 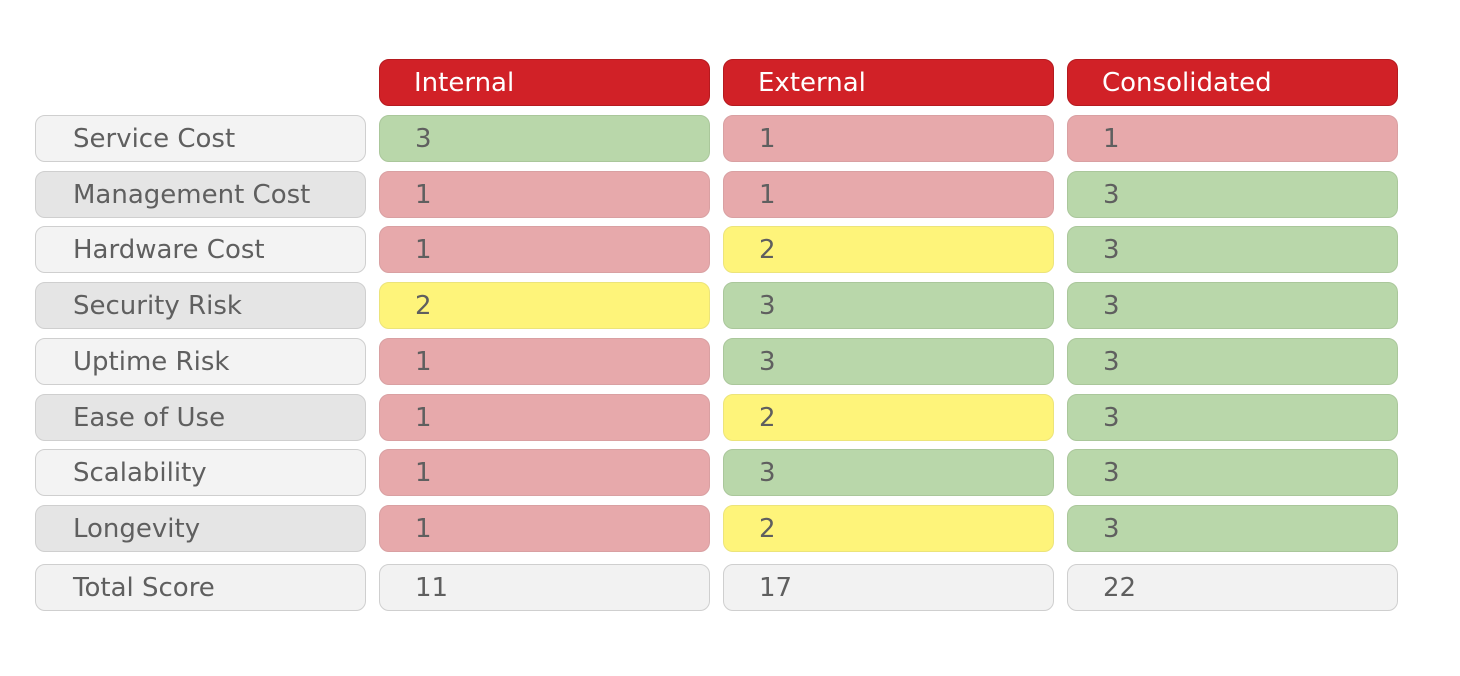 I want to click on row-label-hardware-cost: Hardware Cost, so click(x=200, y=249).